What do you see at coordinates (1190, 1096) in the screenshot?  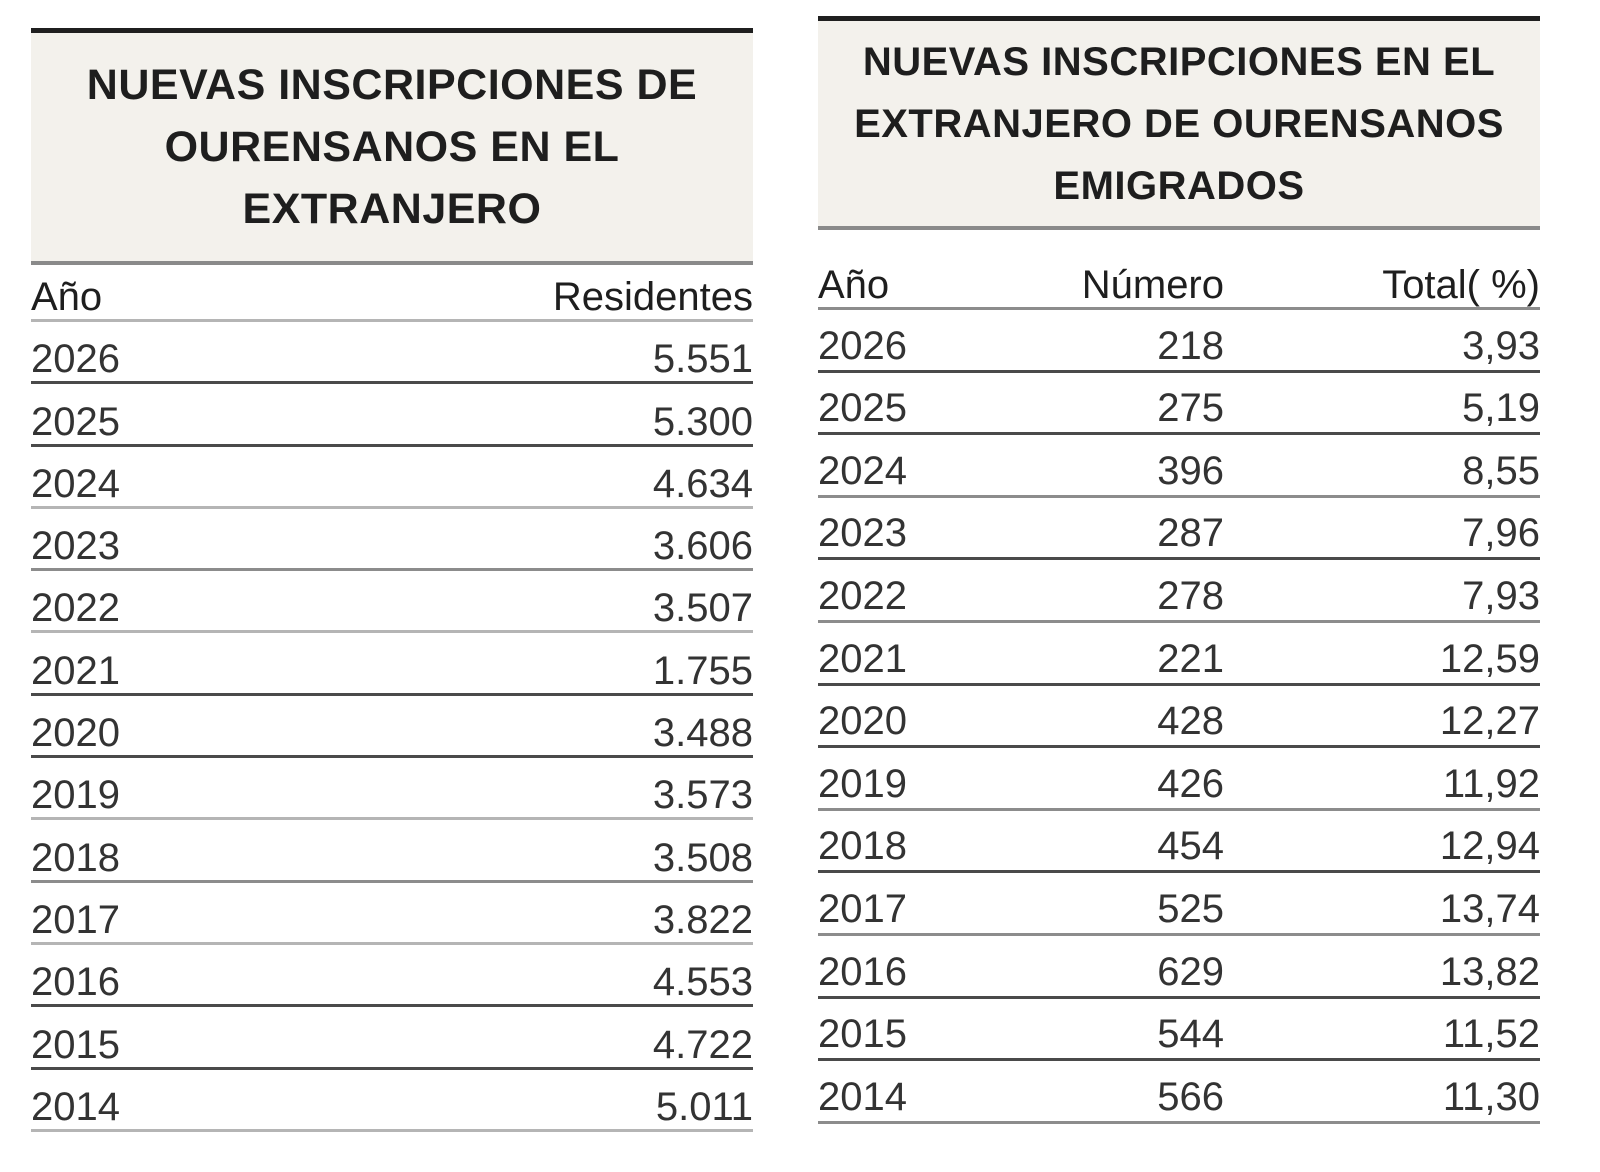 I see `numero-cell: 566` at bounding box center [1190, 1096].